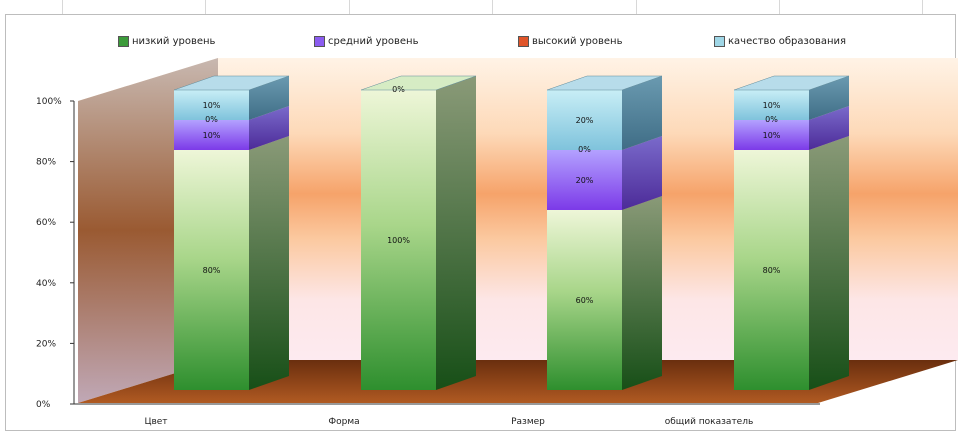 The image size is (959, 431). I want to click on y-axis-ticks: 0% 20% 40% 60% 80% 100%, so click(55, 253).